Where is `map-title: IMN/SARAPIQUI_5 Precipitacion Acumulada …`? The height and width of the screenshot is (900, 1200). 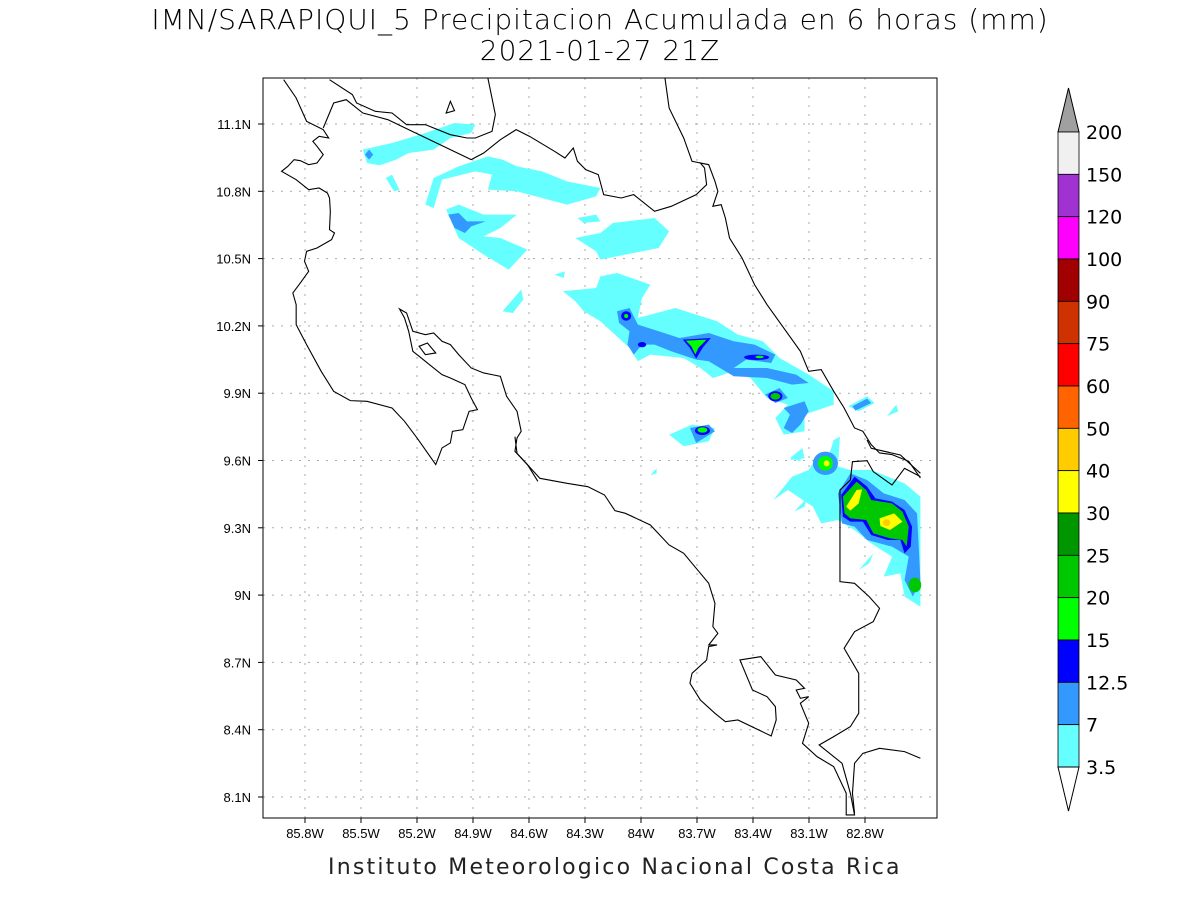 map-title: IMN/SARAPIQUI_5 Precipitacion Acumulada … is located at coordinates (600, 19).